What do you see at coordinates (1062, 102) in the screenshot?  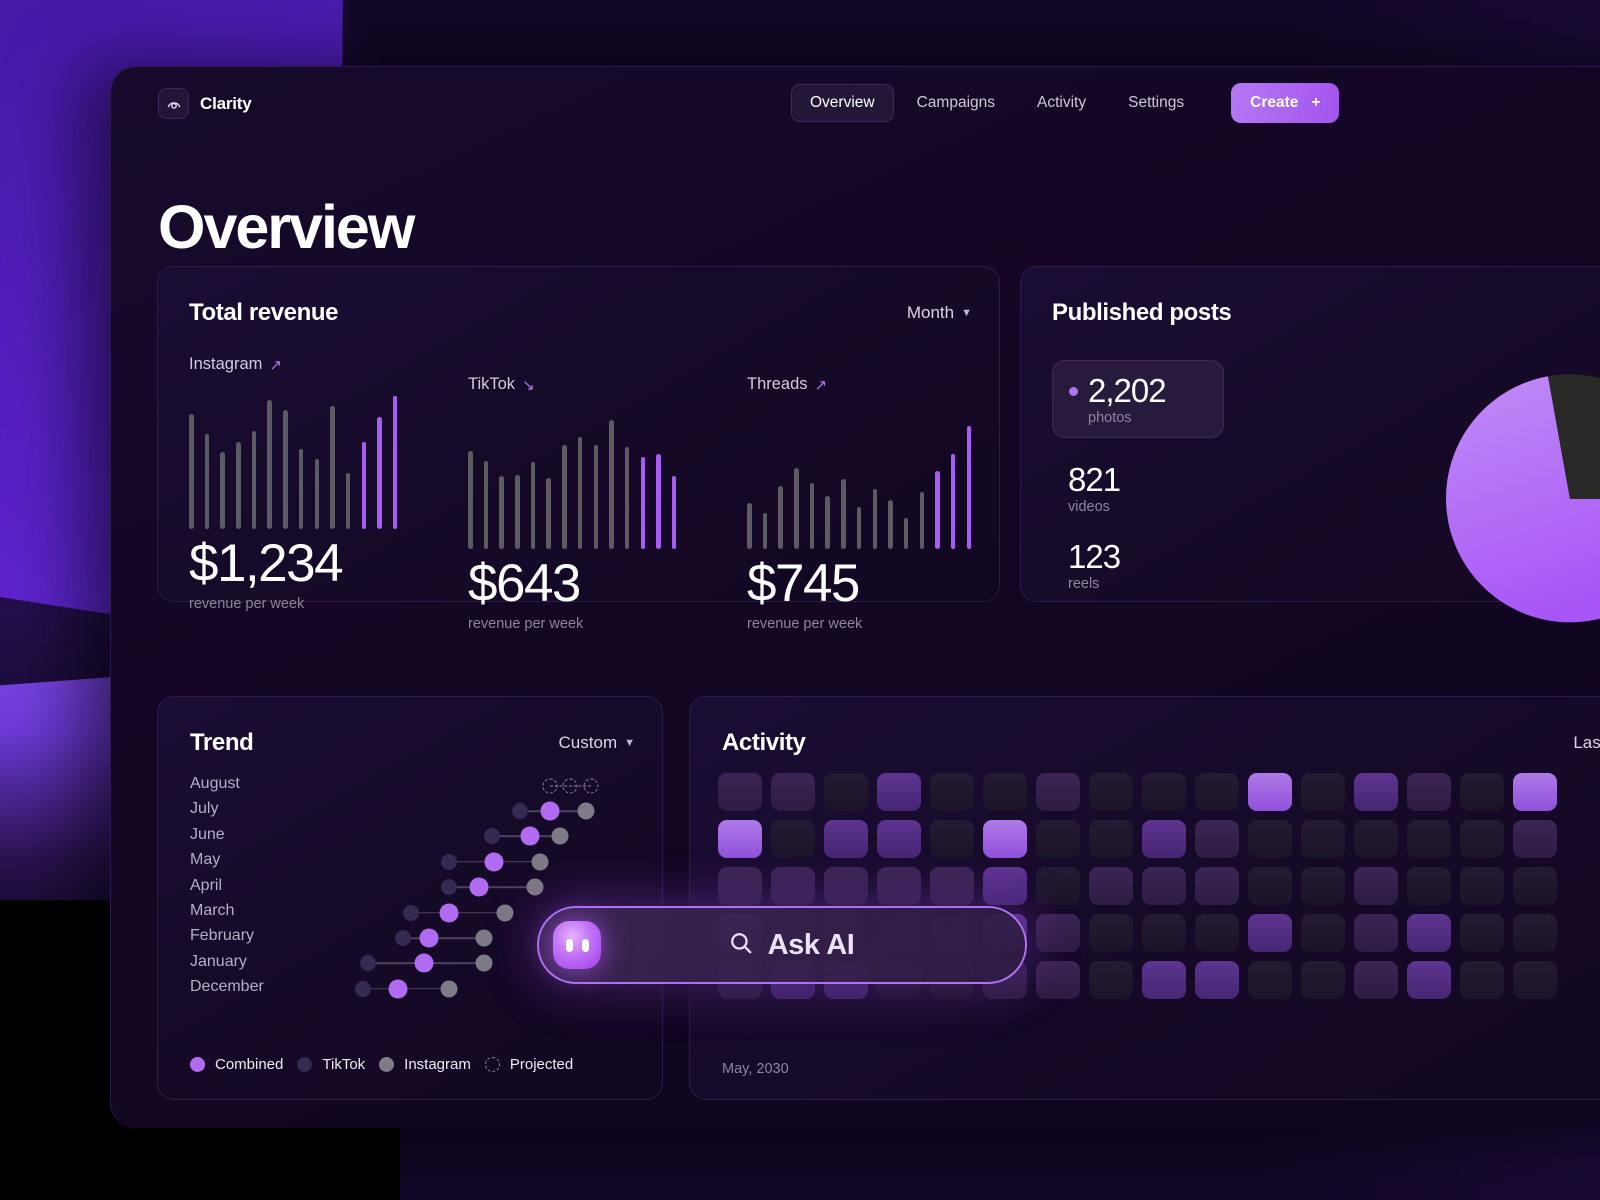 I see `nav-item-activity: Activity` at bounding box center [1062, 102].